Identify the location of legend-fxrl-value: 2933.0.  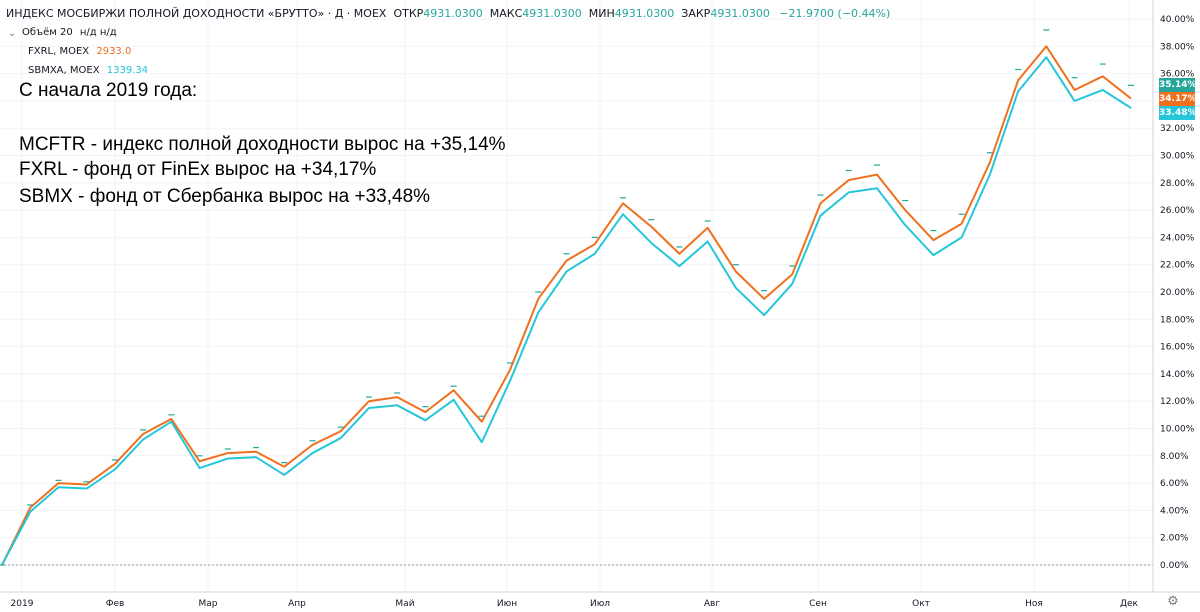
(114, 51).